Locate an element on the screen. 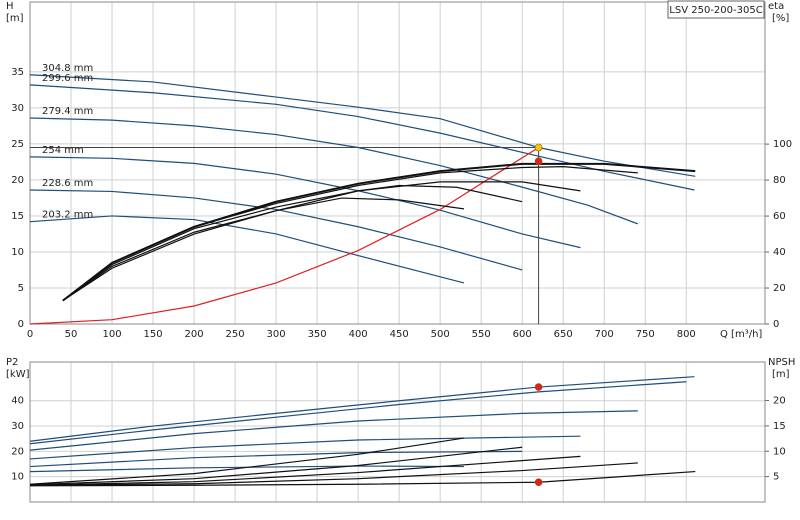  y2-tick-label: 40 is located at coordinates (779, 252).